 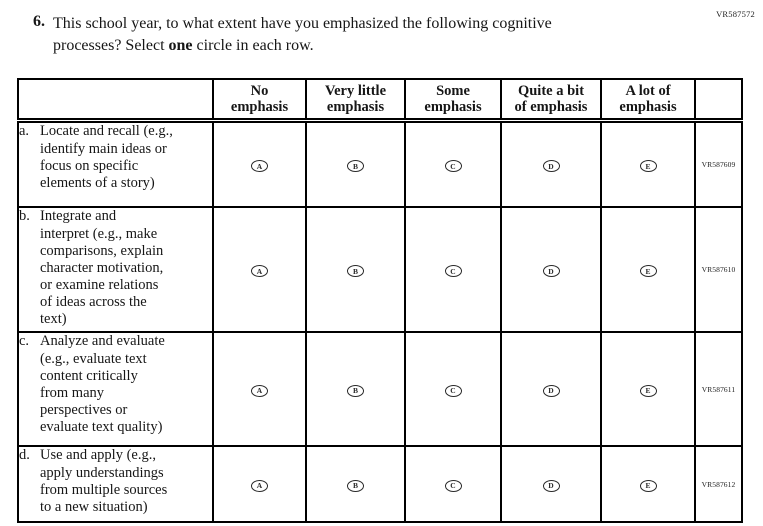 I want to click on row-c-option-d-circle: D, so click(x=551, y=390).